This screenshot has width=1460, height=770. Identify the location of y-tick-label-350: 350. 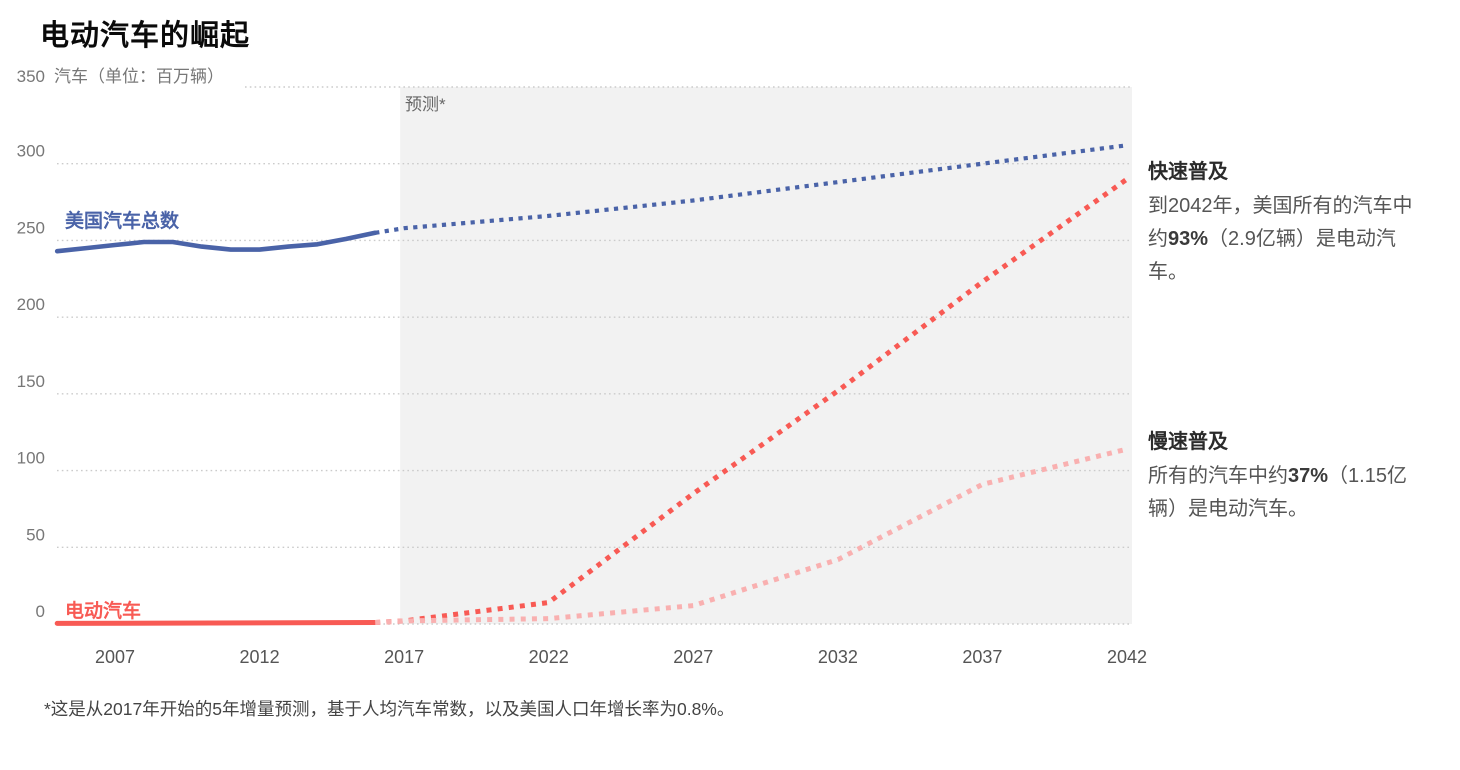
(30, 76).